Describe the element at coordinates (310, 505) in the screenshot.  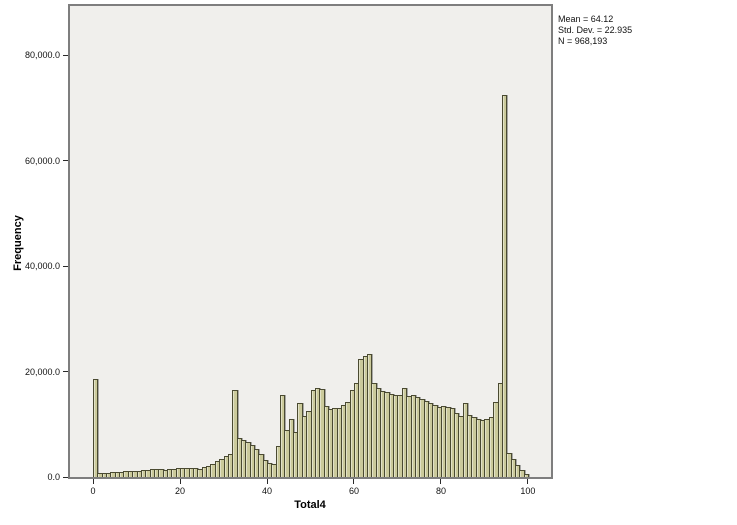
I see `x-axis-title: Total4` at that location.